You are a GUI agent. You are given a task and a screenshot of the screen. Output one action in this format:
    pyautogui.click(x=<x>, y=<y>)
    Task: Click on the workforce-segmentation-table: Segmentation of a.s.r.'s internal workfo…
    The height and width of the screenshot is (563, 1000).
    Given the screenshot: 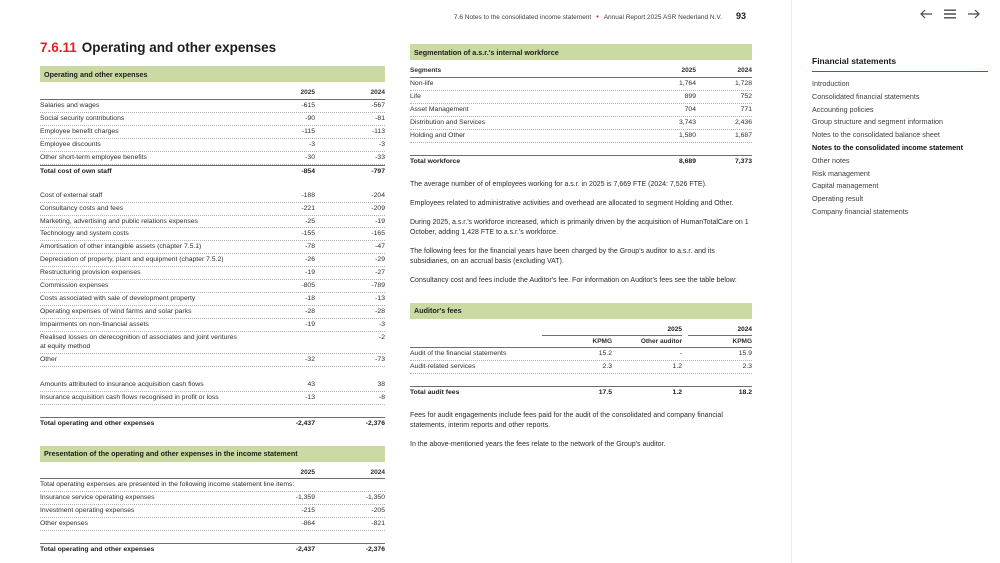 What is the action you would take?
    pyautogui.click(x=581, y=106)
    